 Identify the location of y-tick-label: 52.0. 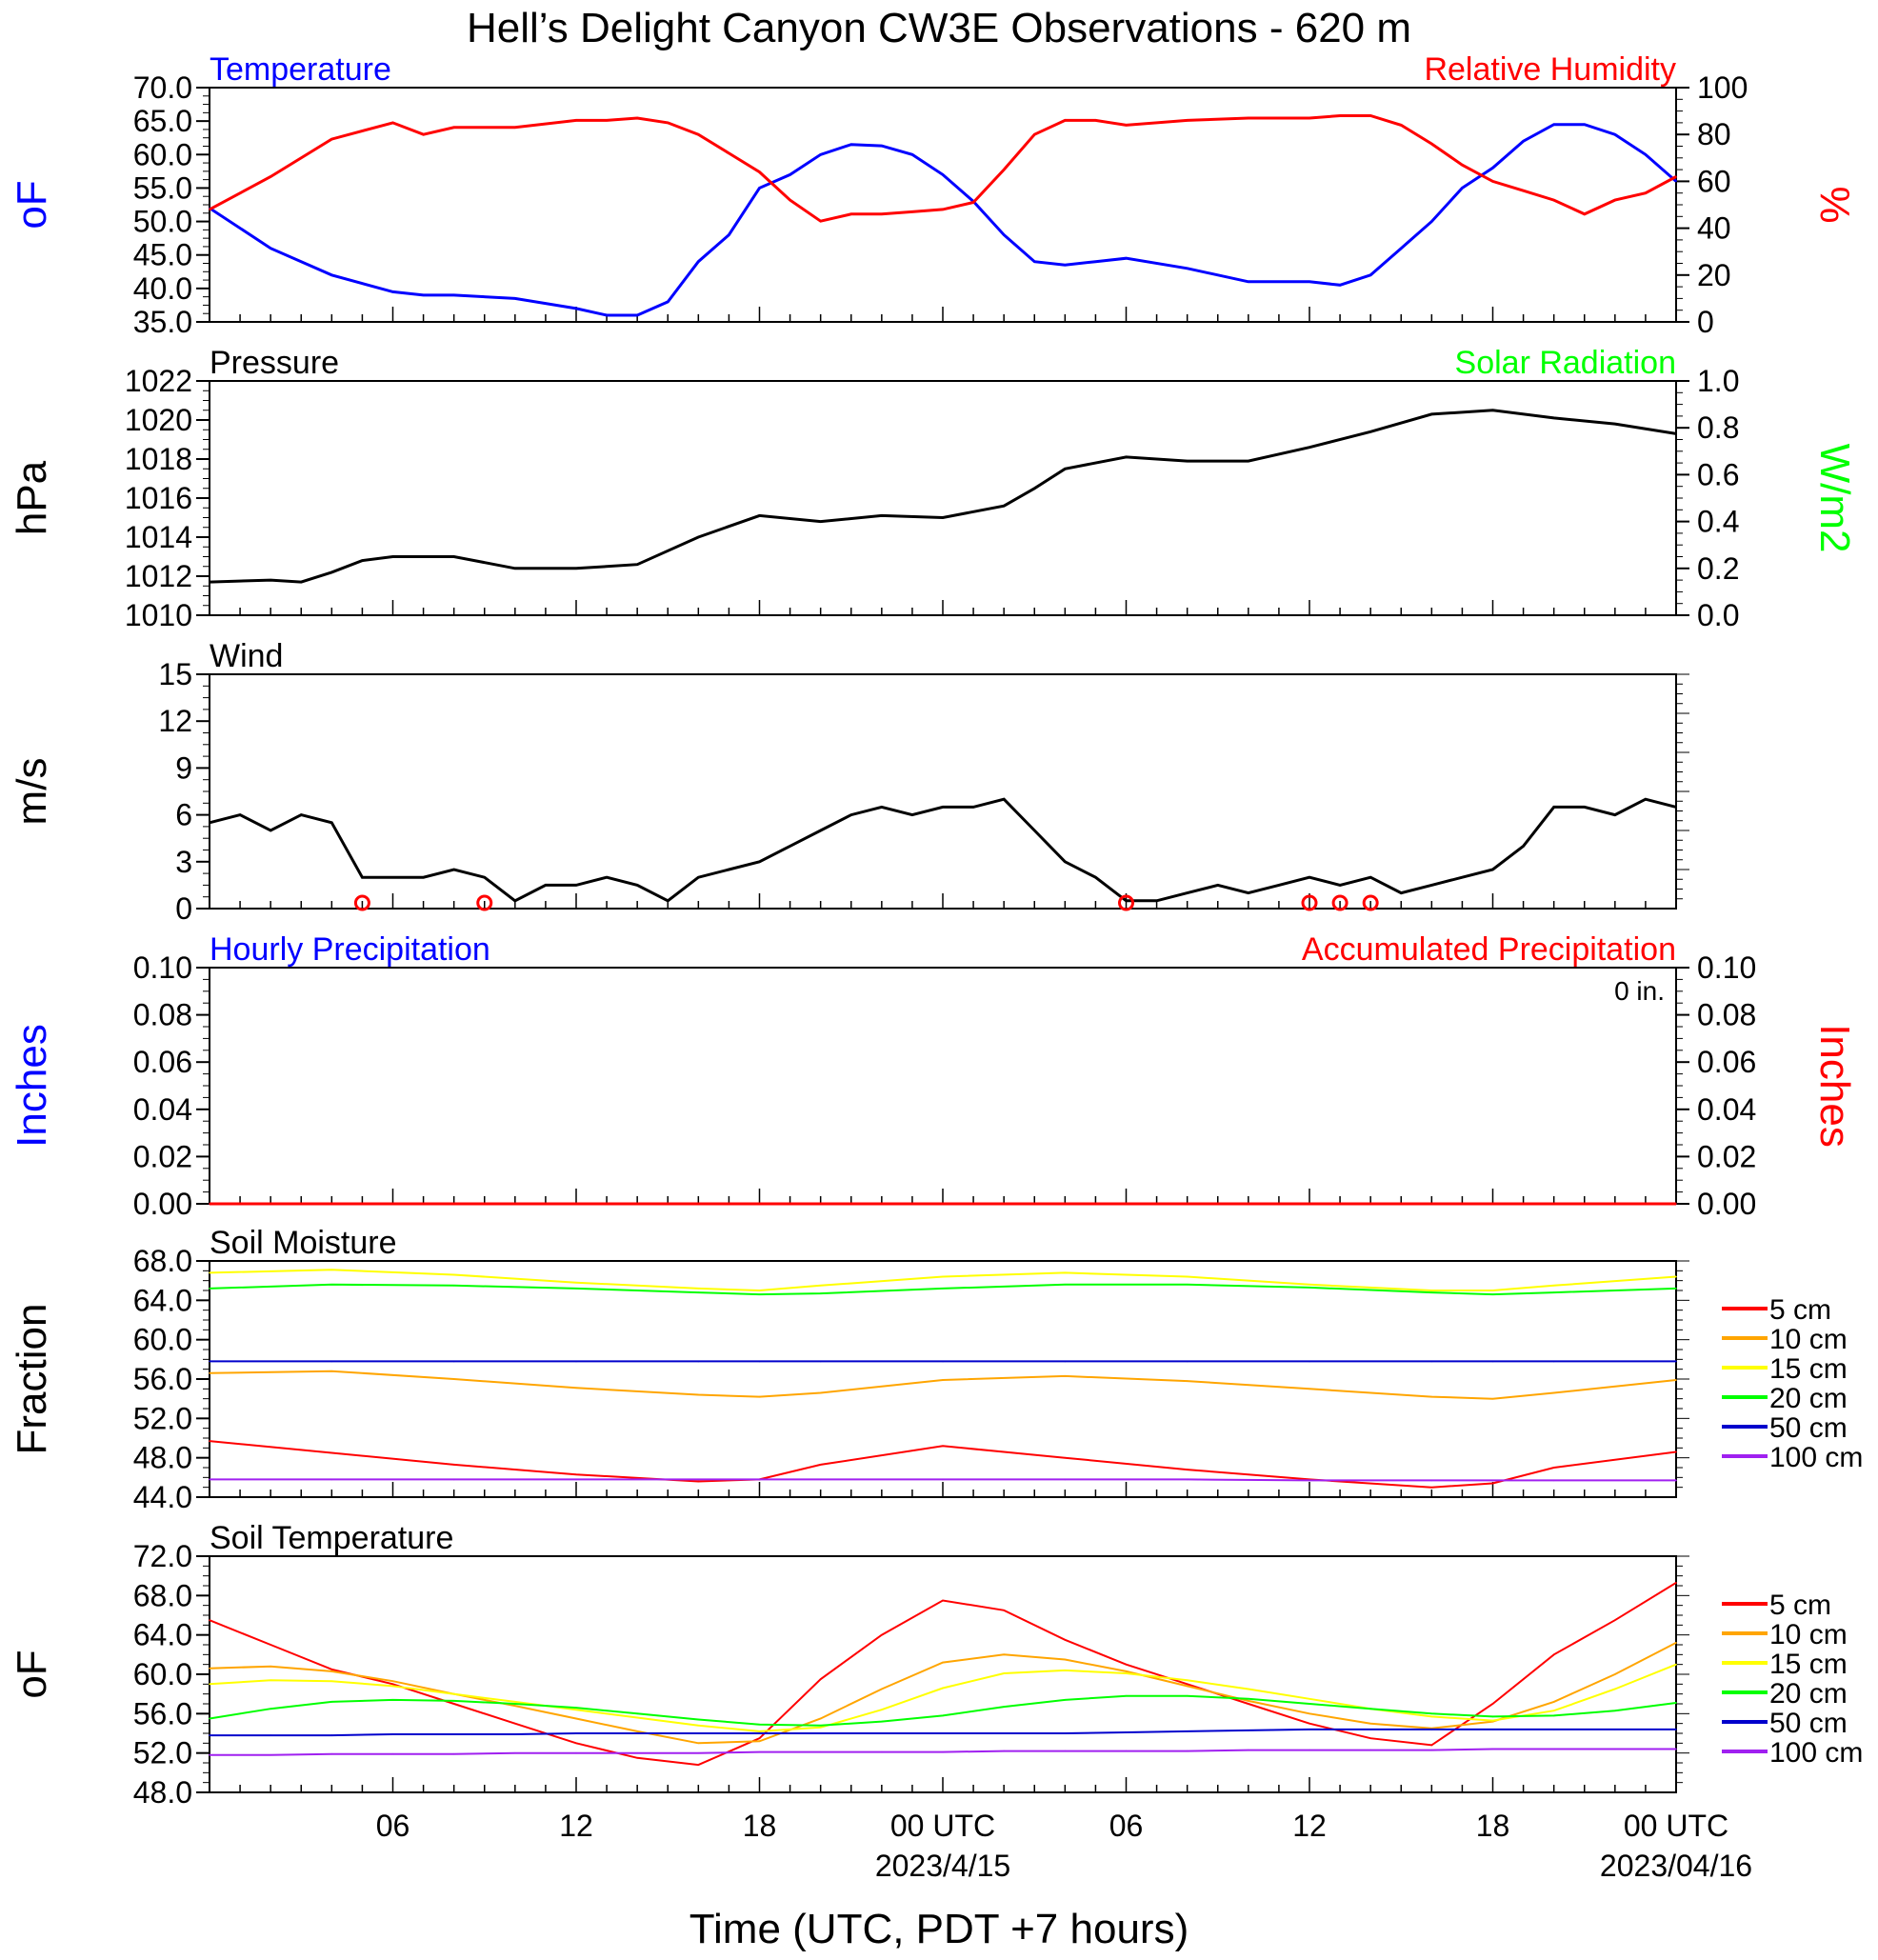
(162, 1753).